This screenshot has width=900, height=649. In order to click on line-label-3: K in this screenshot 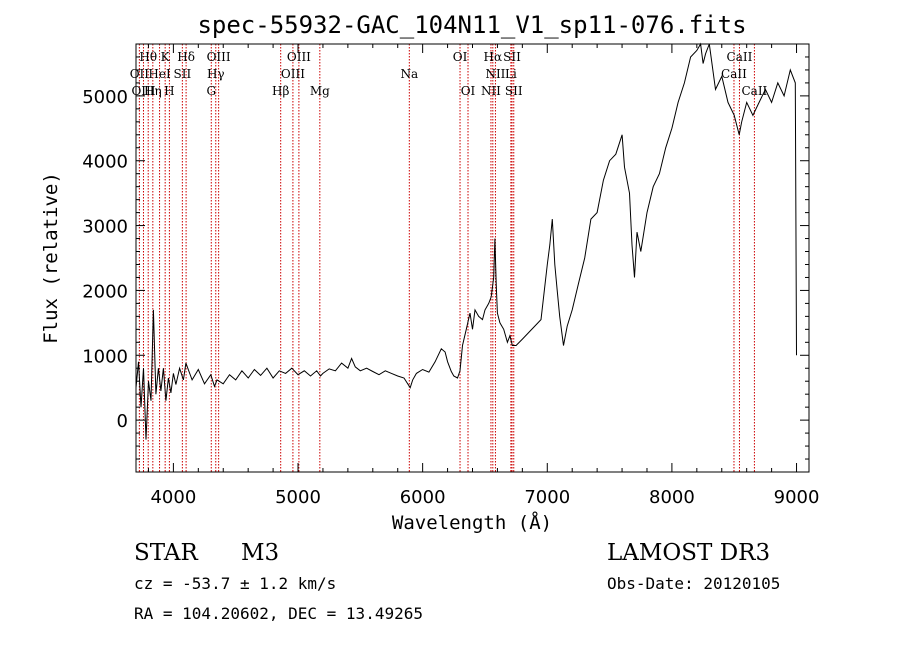, I will do `click(166, 57)`.